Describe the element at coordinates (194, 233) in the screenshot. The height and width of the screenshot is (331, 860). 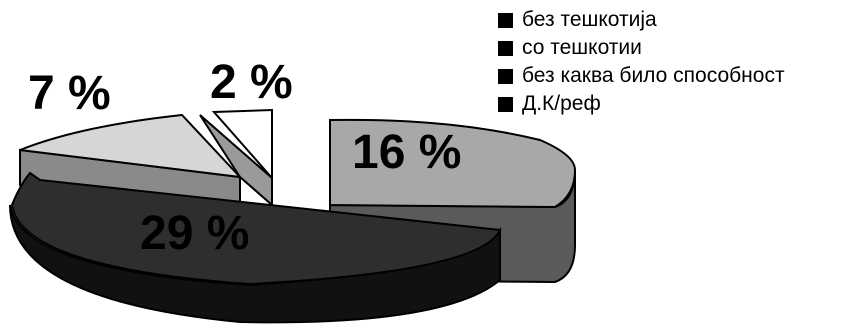
I see `label-29: 29 %` at that location.